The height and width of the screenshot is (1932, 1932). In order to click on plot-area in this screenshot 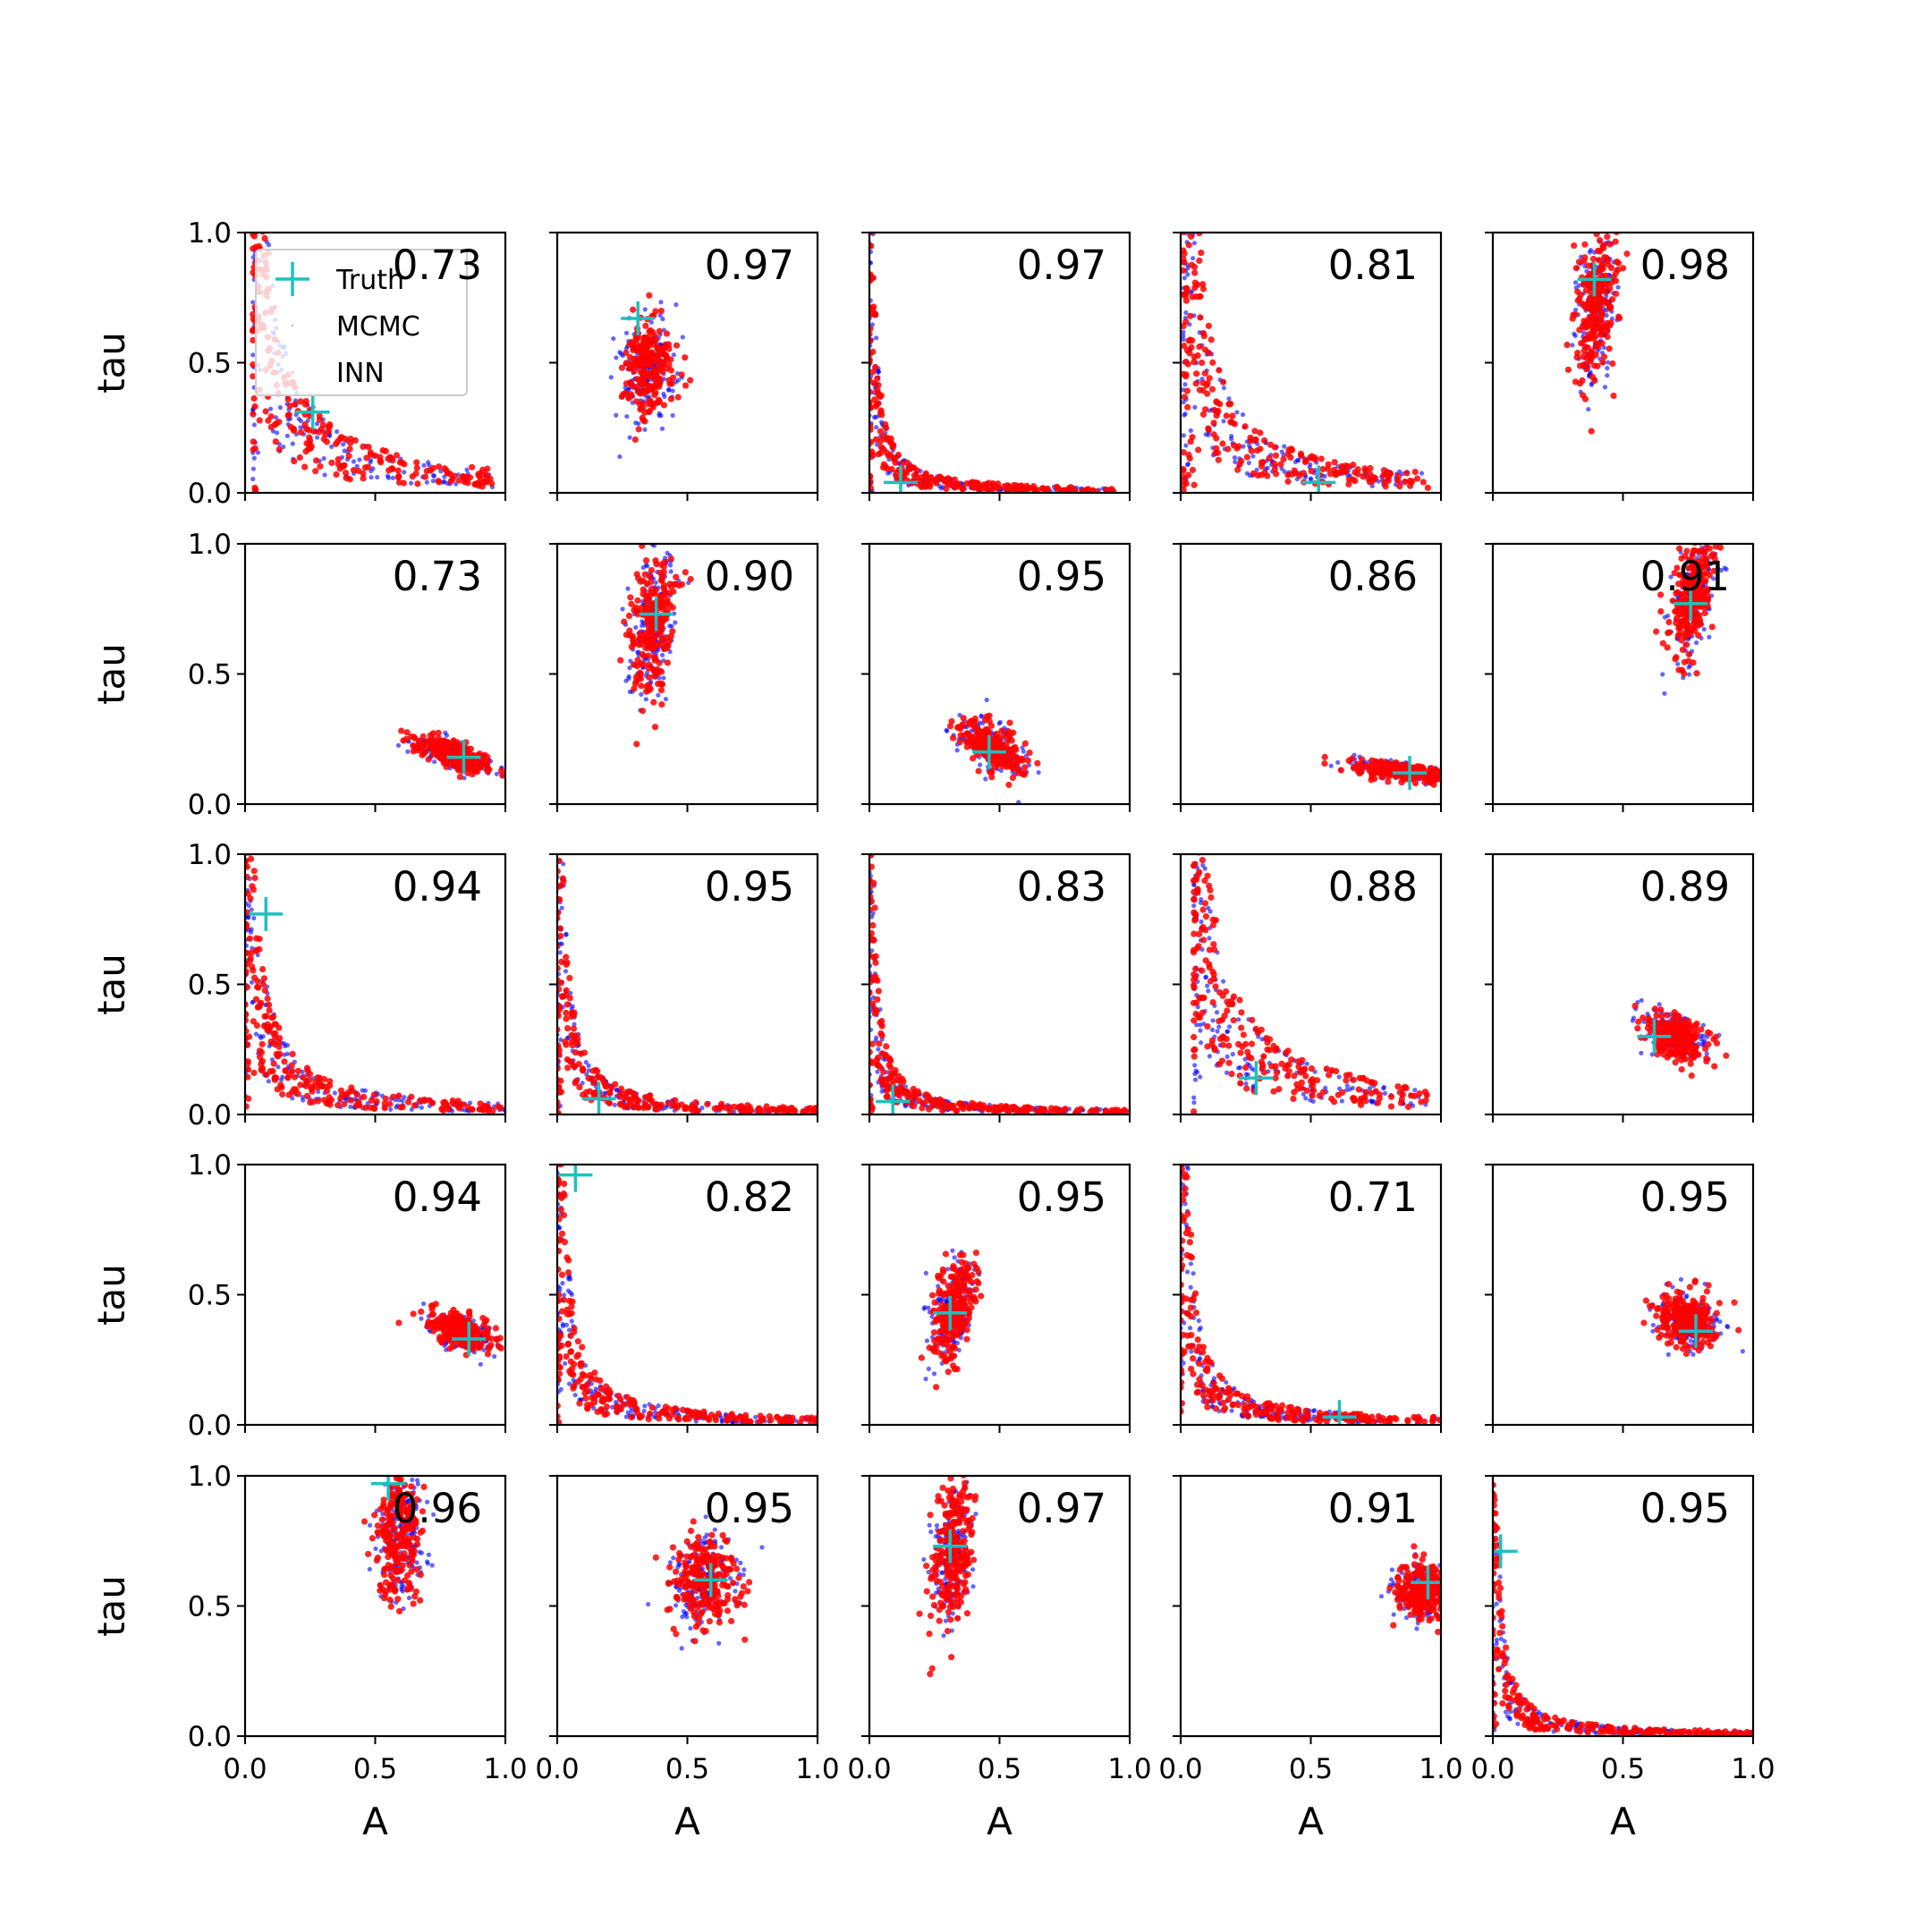, I will do `click(687, 674)`.